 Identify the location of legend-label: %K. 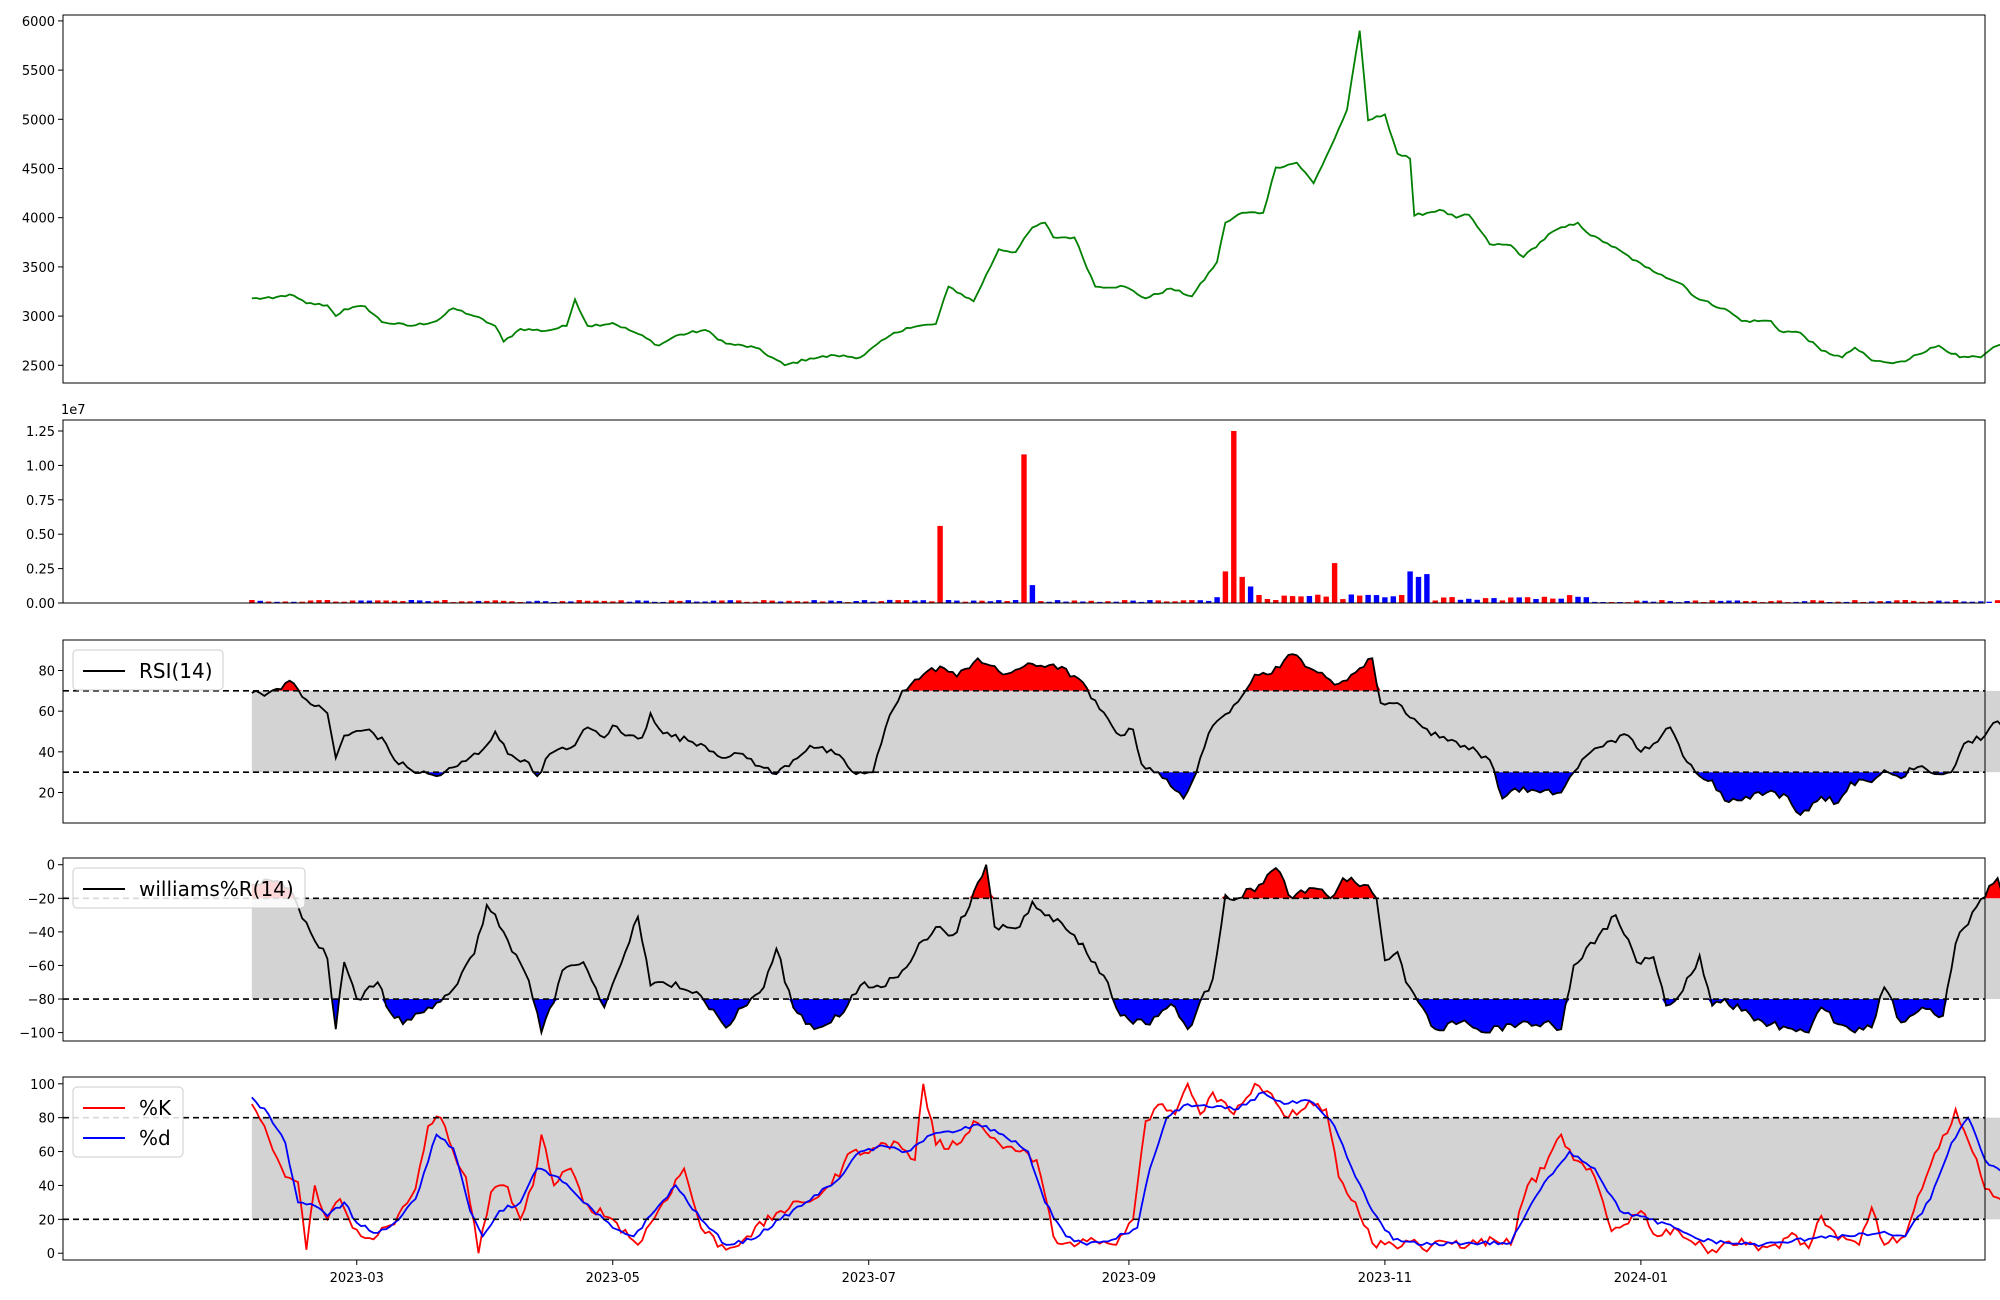
(155, 1108).